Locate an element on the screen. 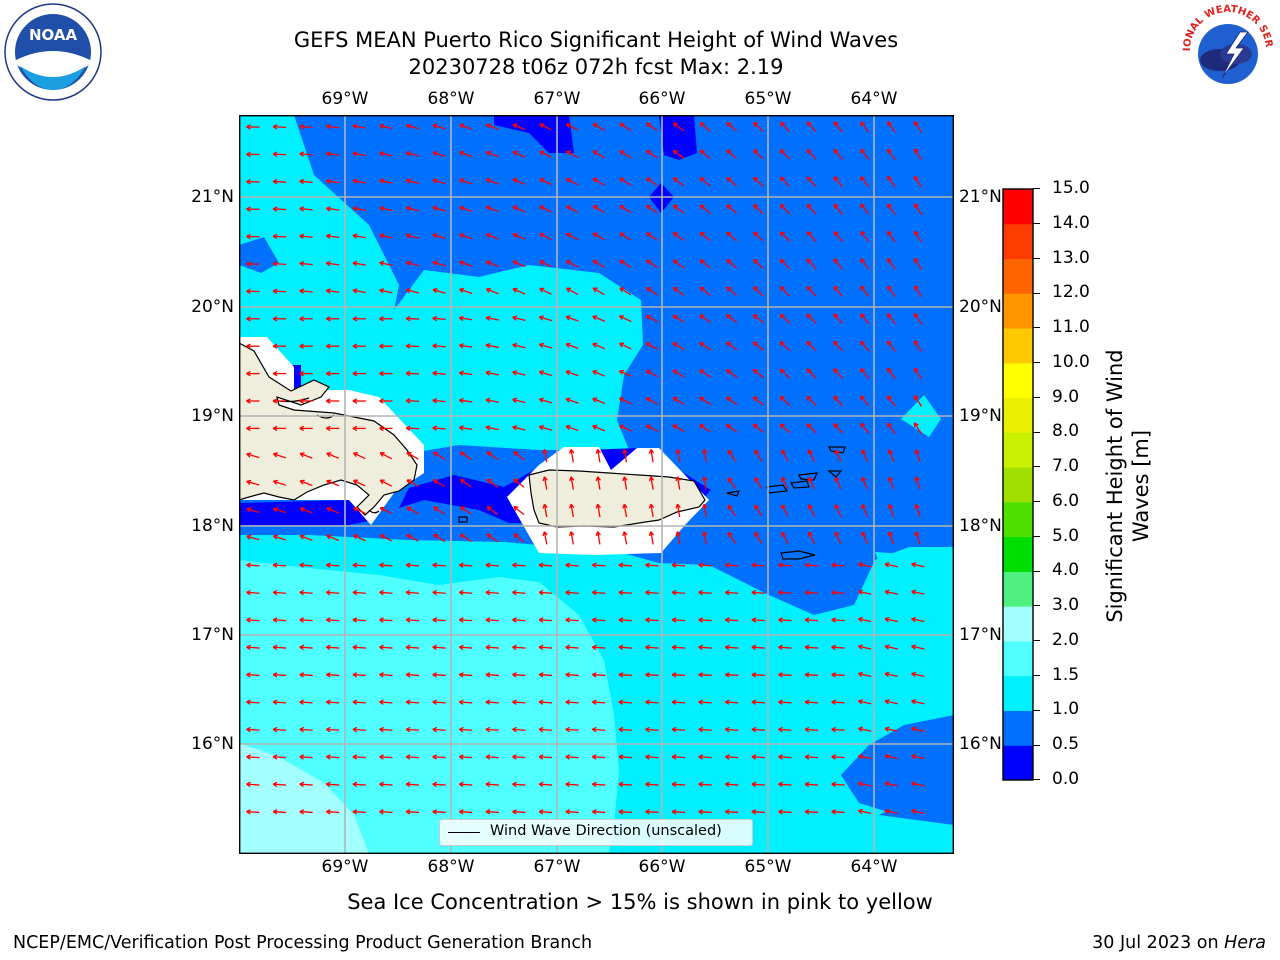 This screenshot has height=960, width=1280. footer-date: 30 Jul 2023 on Hera is located at coordinates (1179, 943).